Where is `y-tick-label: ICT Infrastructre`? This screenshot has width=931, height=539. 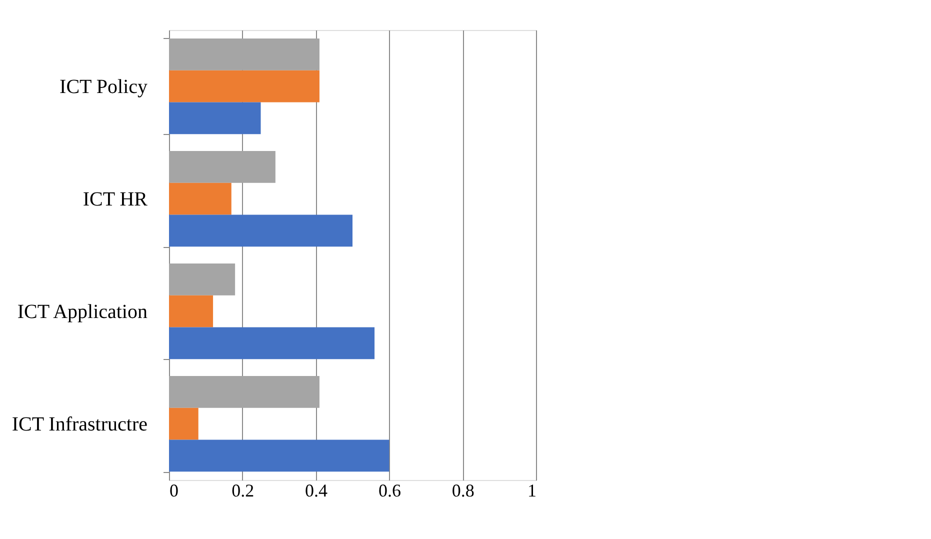
y-tick-label: ICT Infrastructre is located at coordinates (80, 424).